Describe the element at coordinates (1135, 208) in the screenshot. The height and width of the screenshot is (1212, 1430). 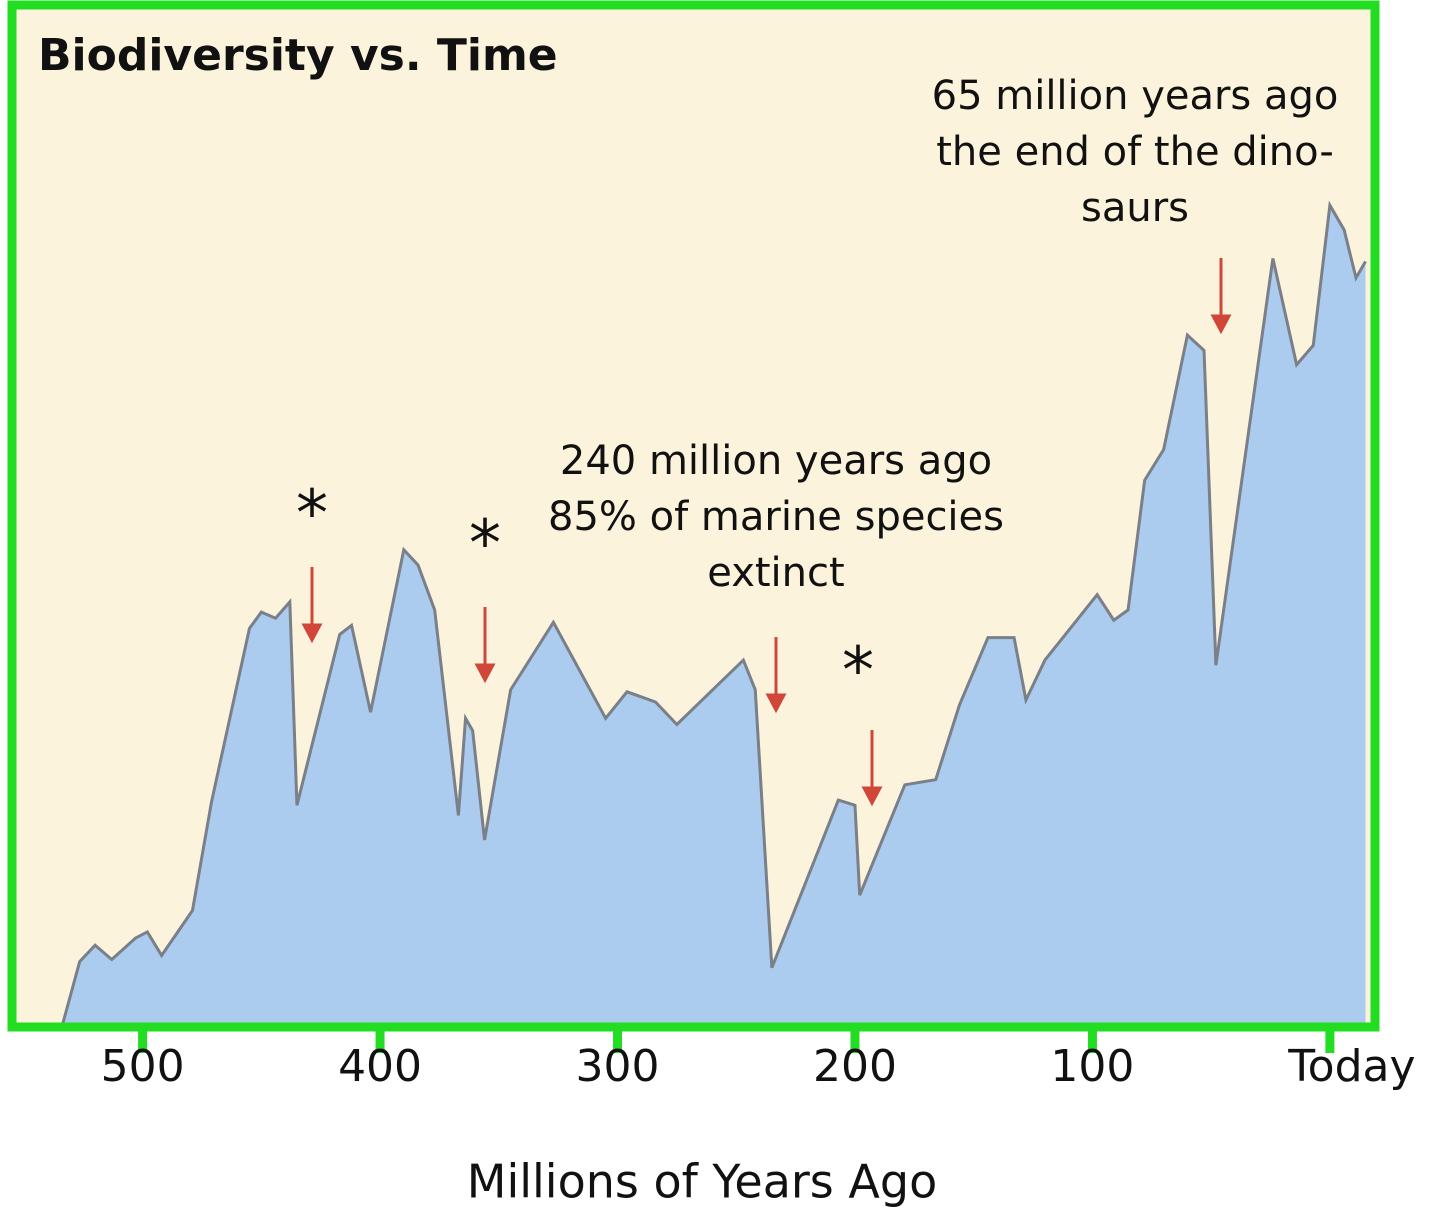
I see `annotation: saurs` at that location.